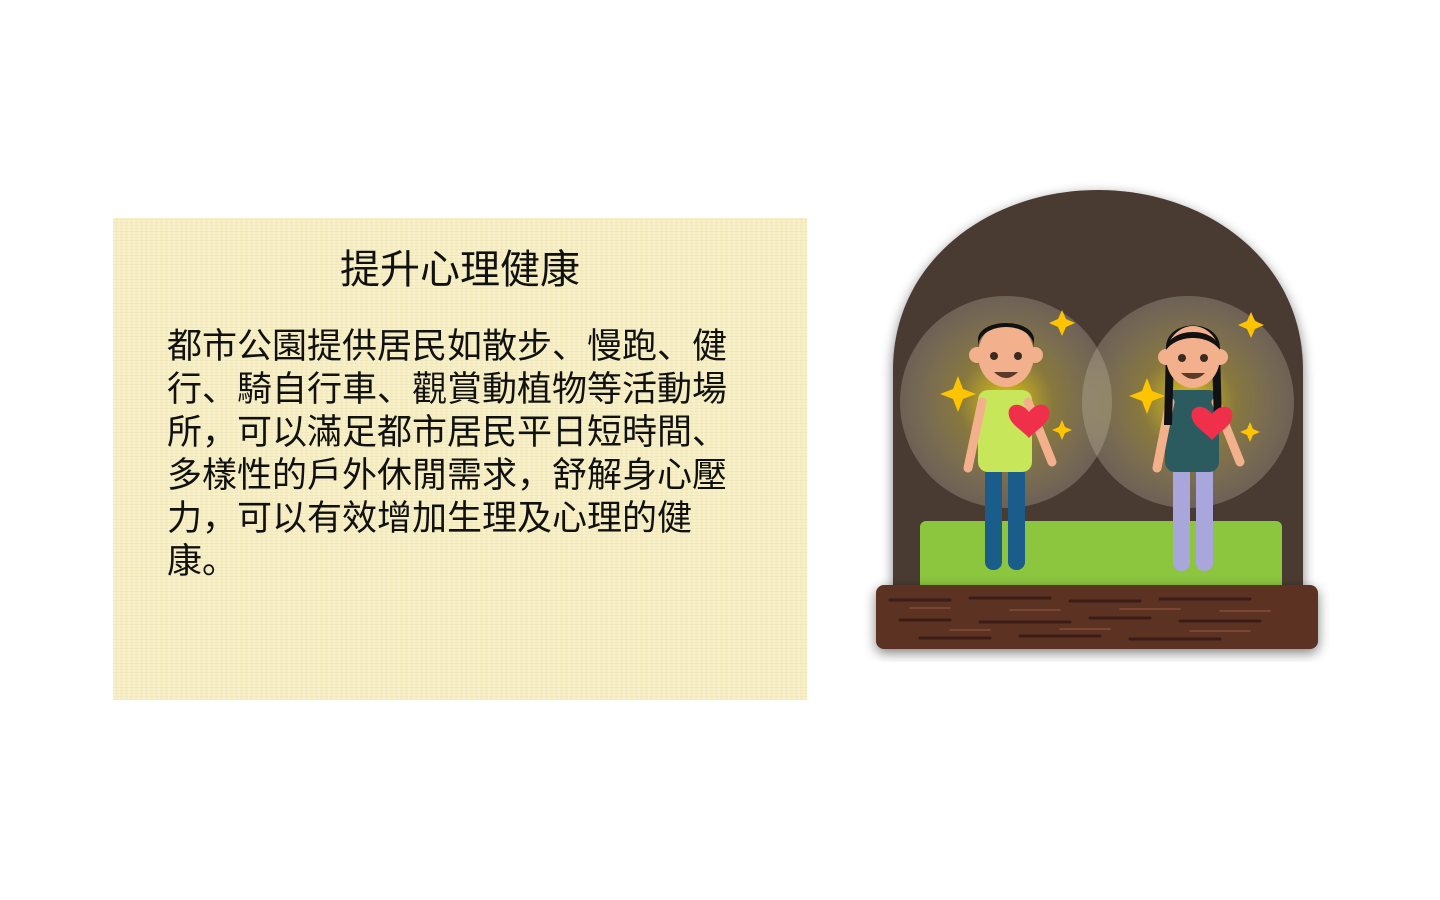  What do you see at coordinates (1101, 556) in the screenshot?
I see `grass-platform` at bounding box center [1101, 556].